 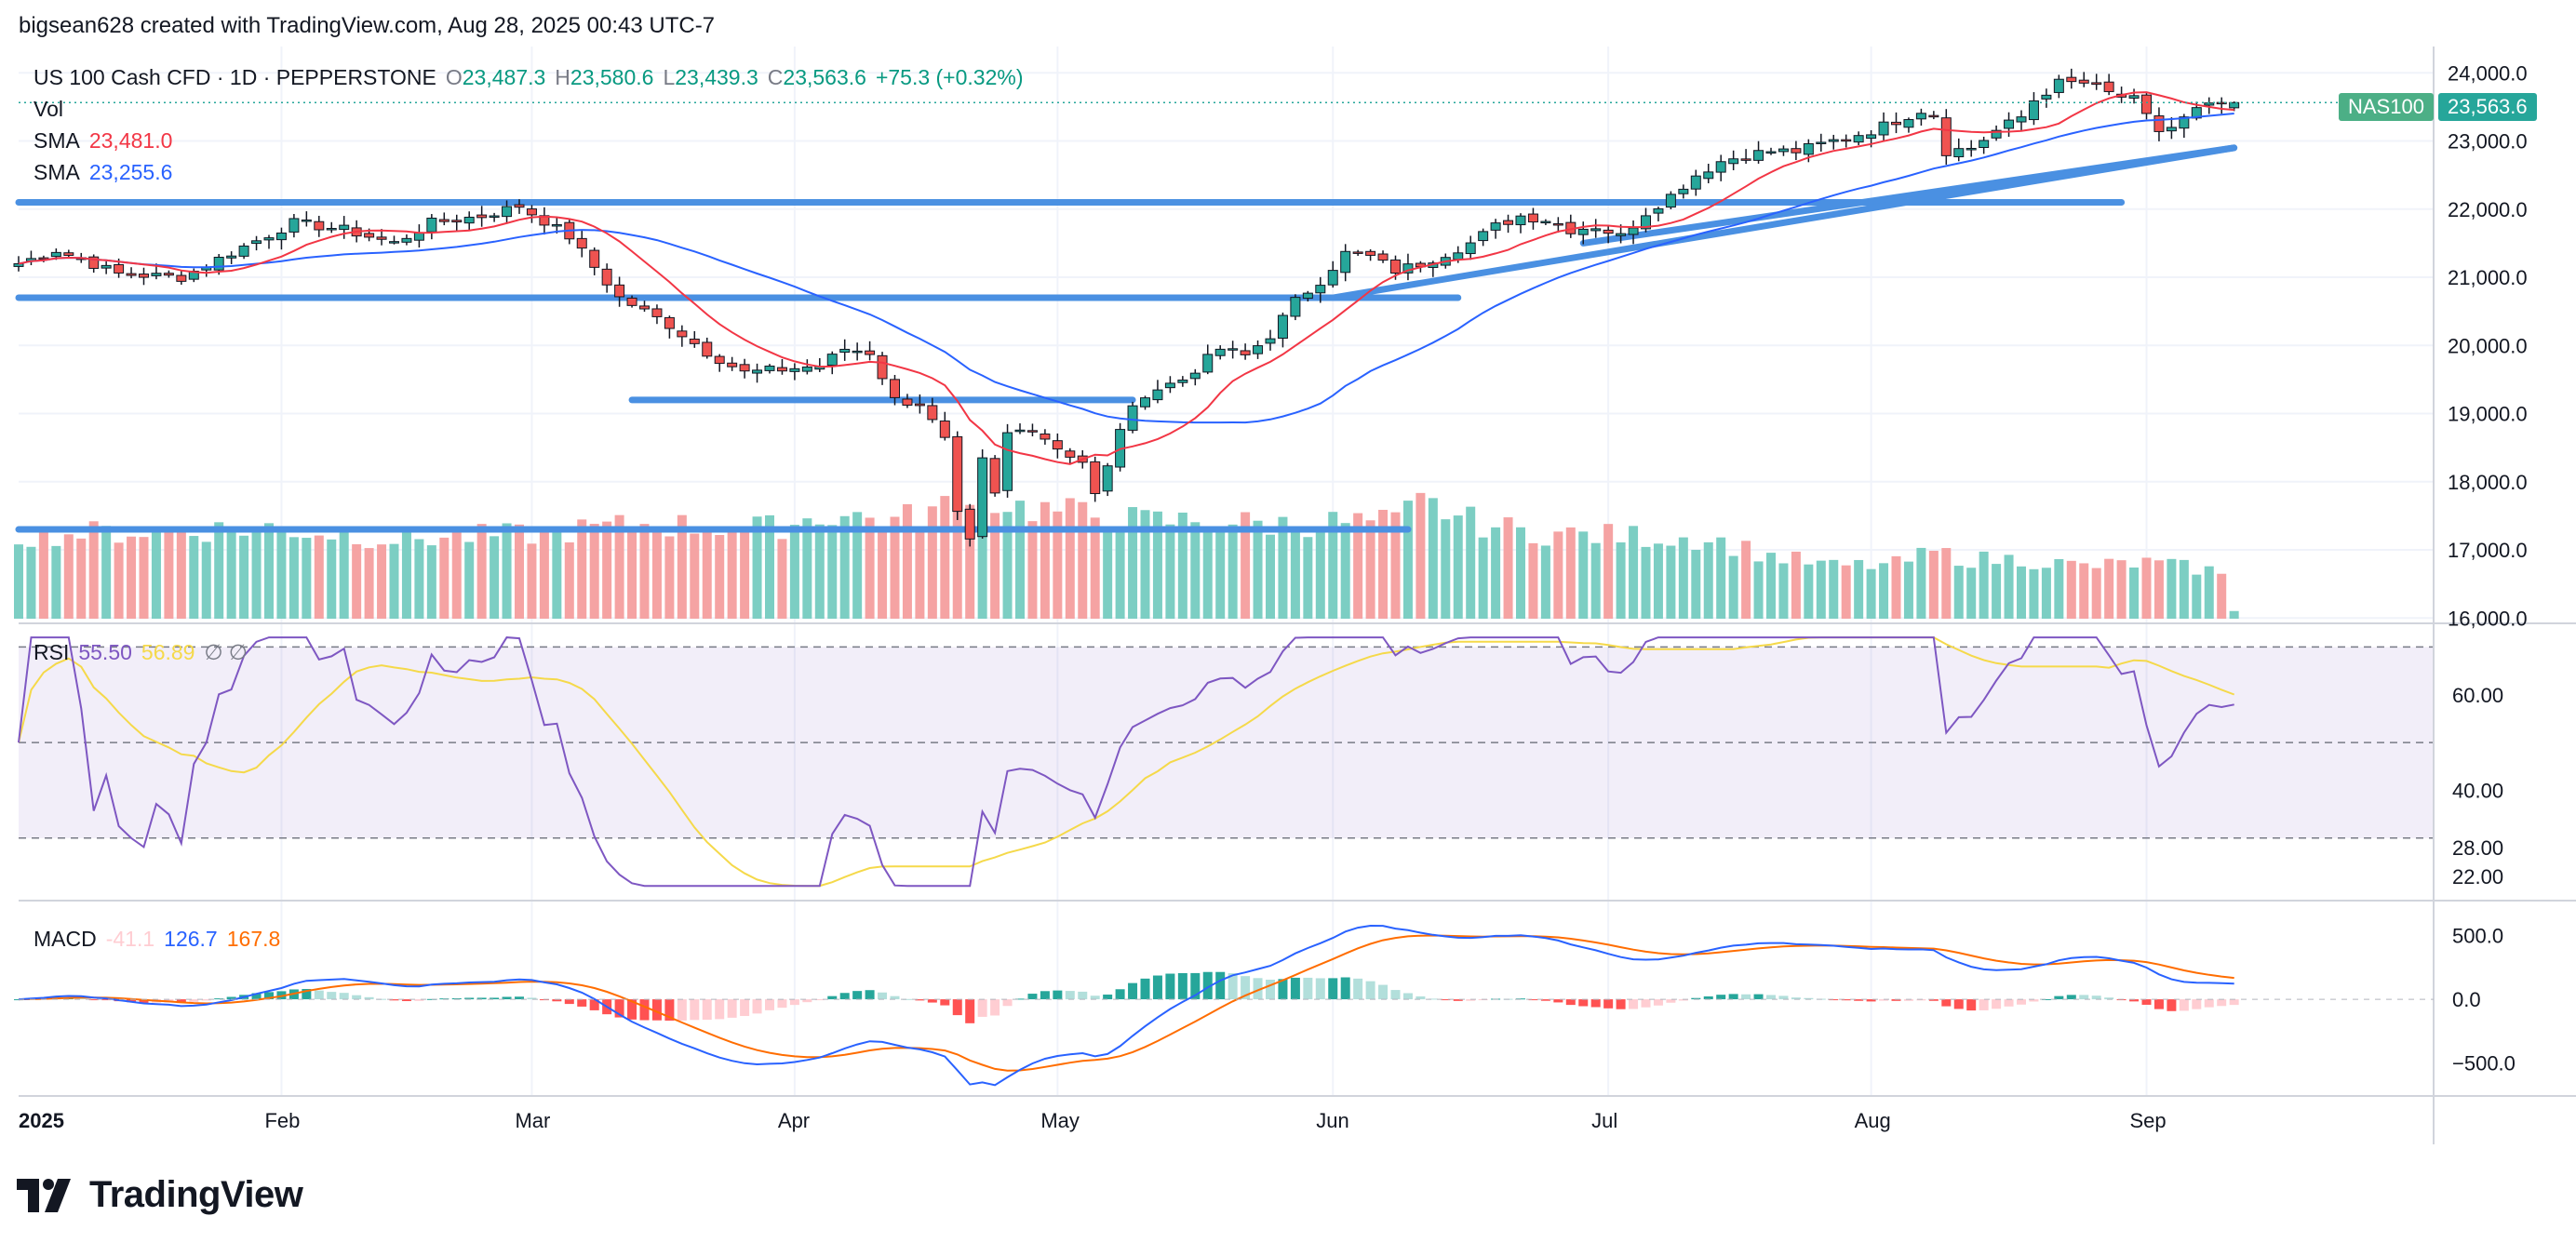 What do you see at coordinates (2466, 999) in the screenshot?
I see `macd-tick-label: 0.0` at bounding box center [2466, 999].